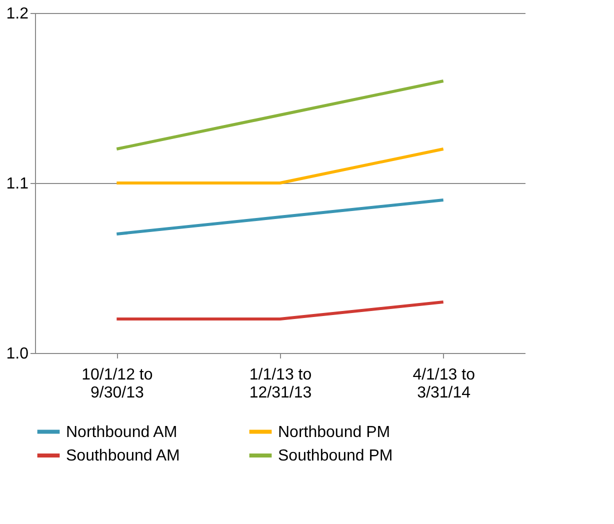  What do you see at coordinates (117, 384) in the screenshot?
I see `x-tick-label: 10/1/12 to 9/30/13` at bounding box center [117, 384].